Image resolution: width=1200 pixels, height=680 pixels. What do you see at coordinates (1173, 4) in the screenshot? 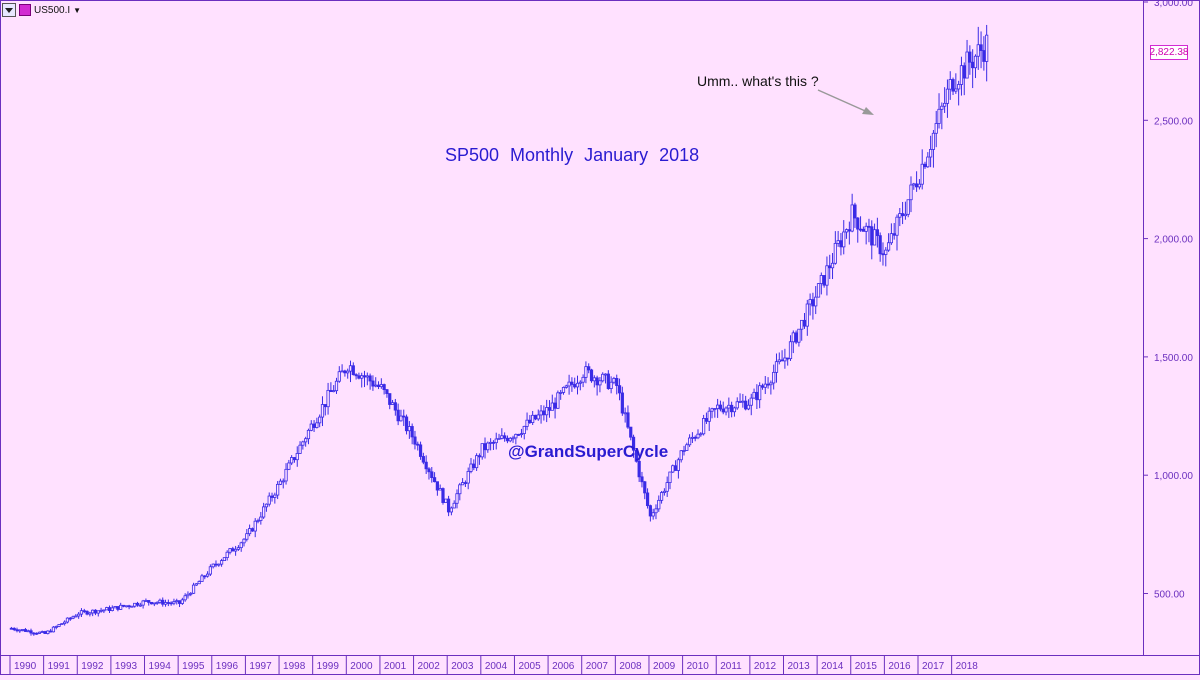
I see `y-tick-label: 3,000.00` at bounding box center [1173, 4].